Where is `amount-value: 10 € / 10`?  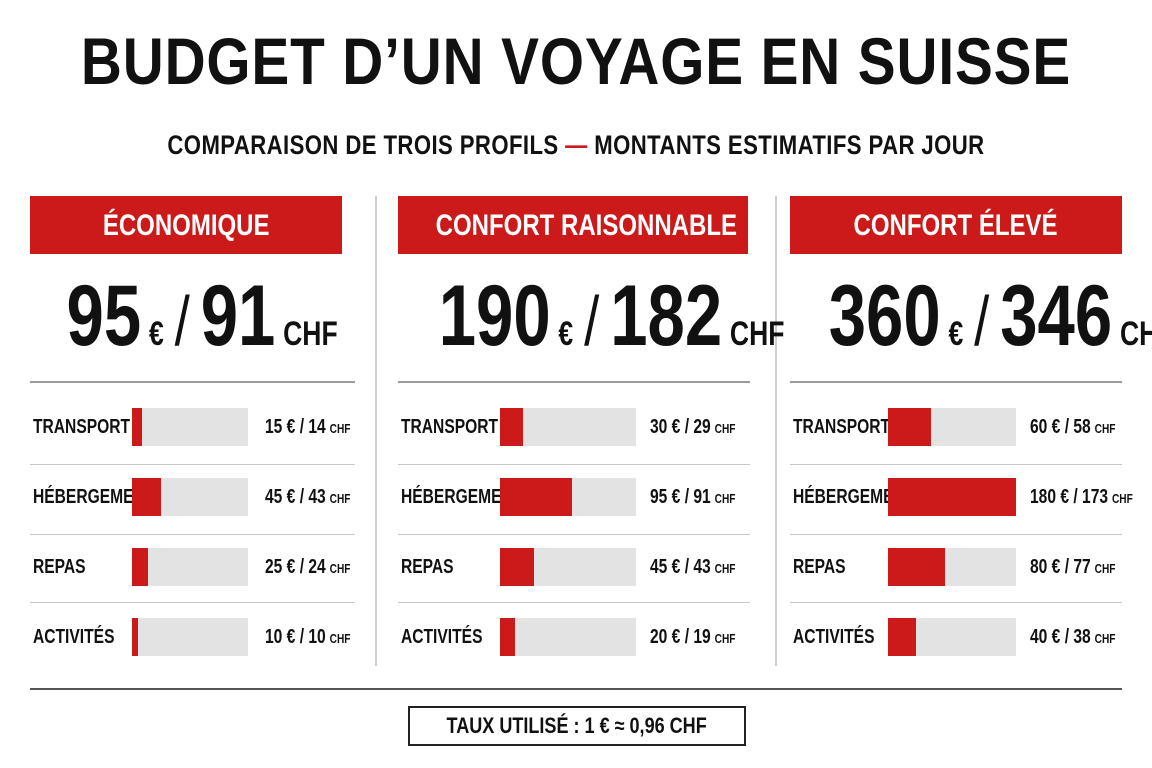
amount-value: 10 € / 10 is located at coordinates (295, 637).